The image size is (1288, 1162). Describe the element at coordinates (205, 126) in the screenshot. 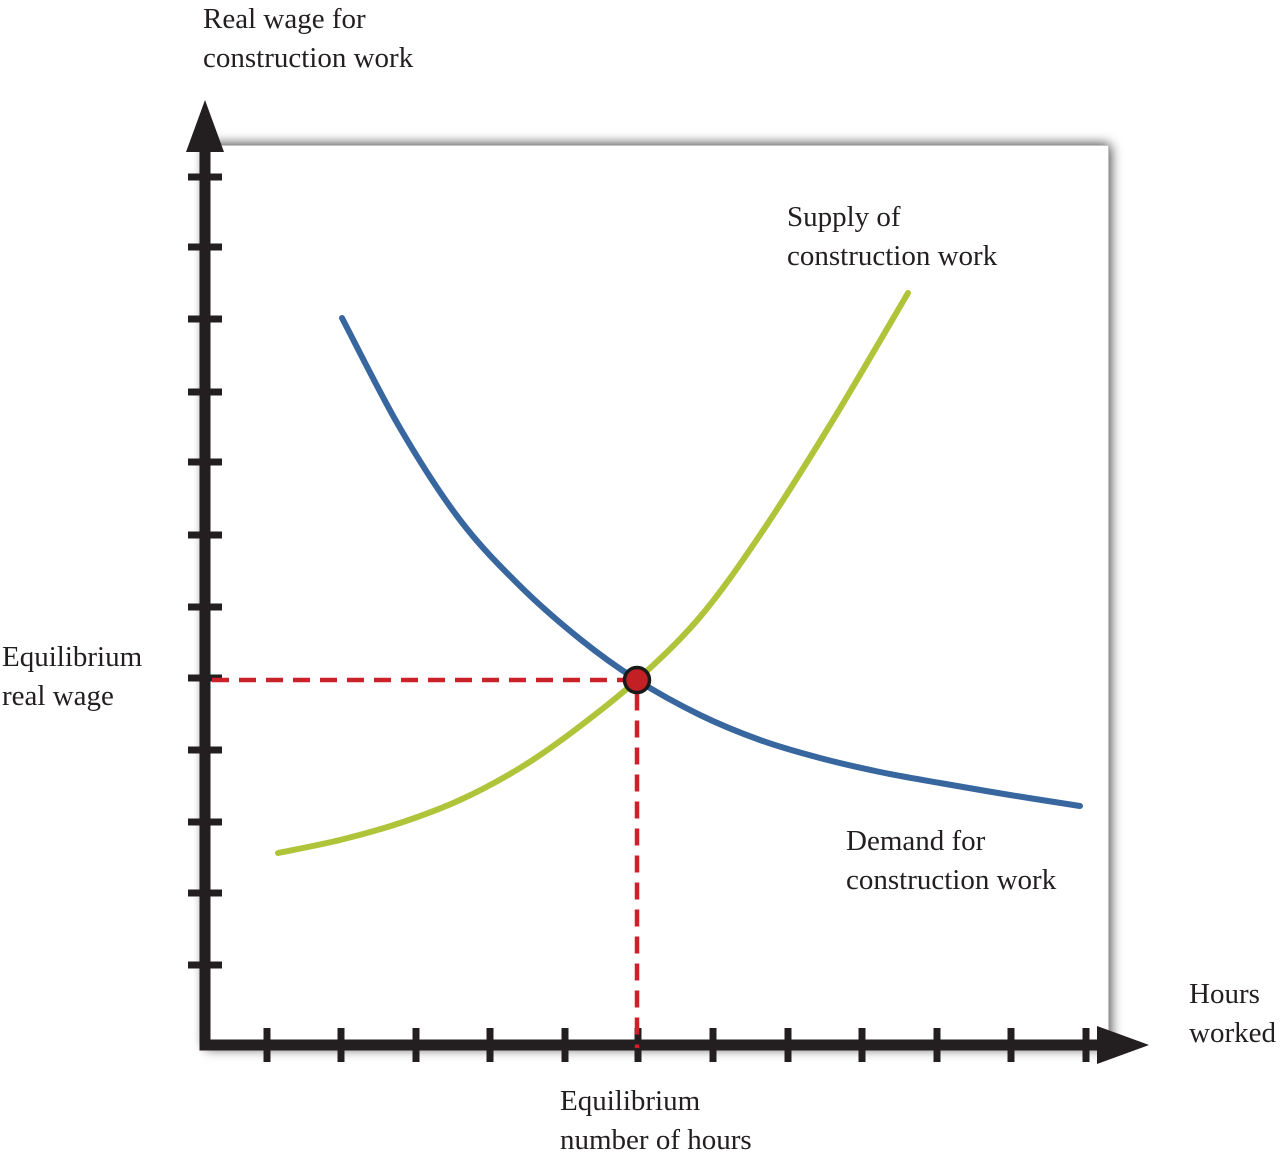

I see `y-axis-arrowhead` at that location.